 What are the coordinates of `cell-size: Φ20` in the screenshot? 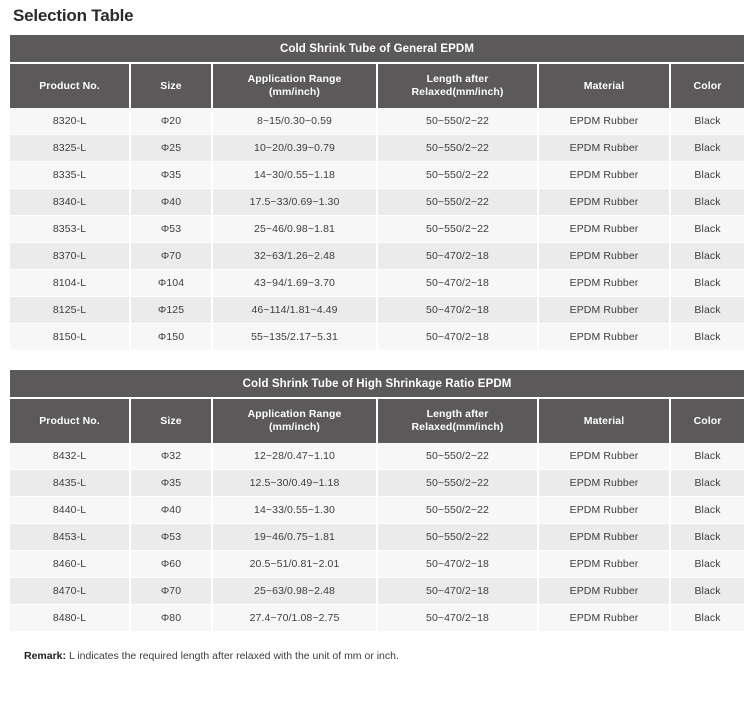 It's located at (171, 121).